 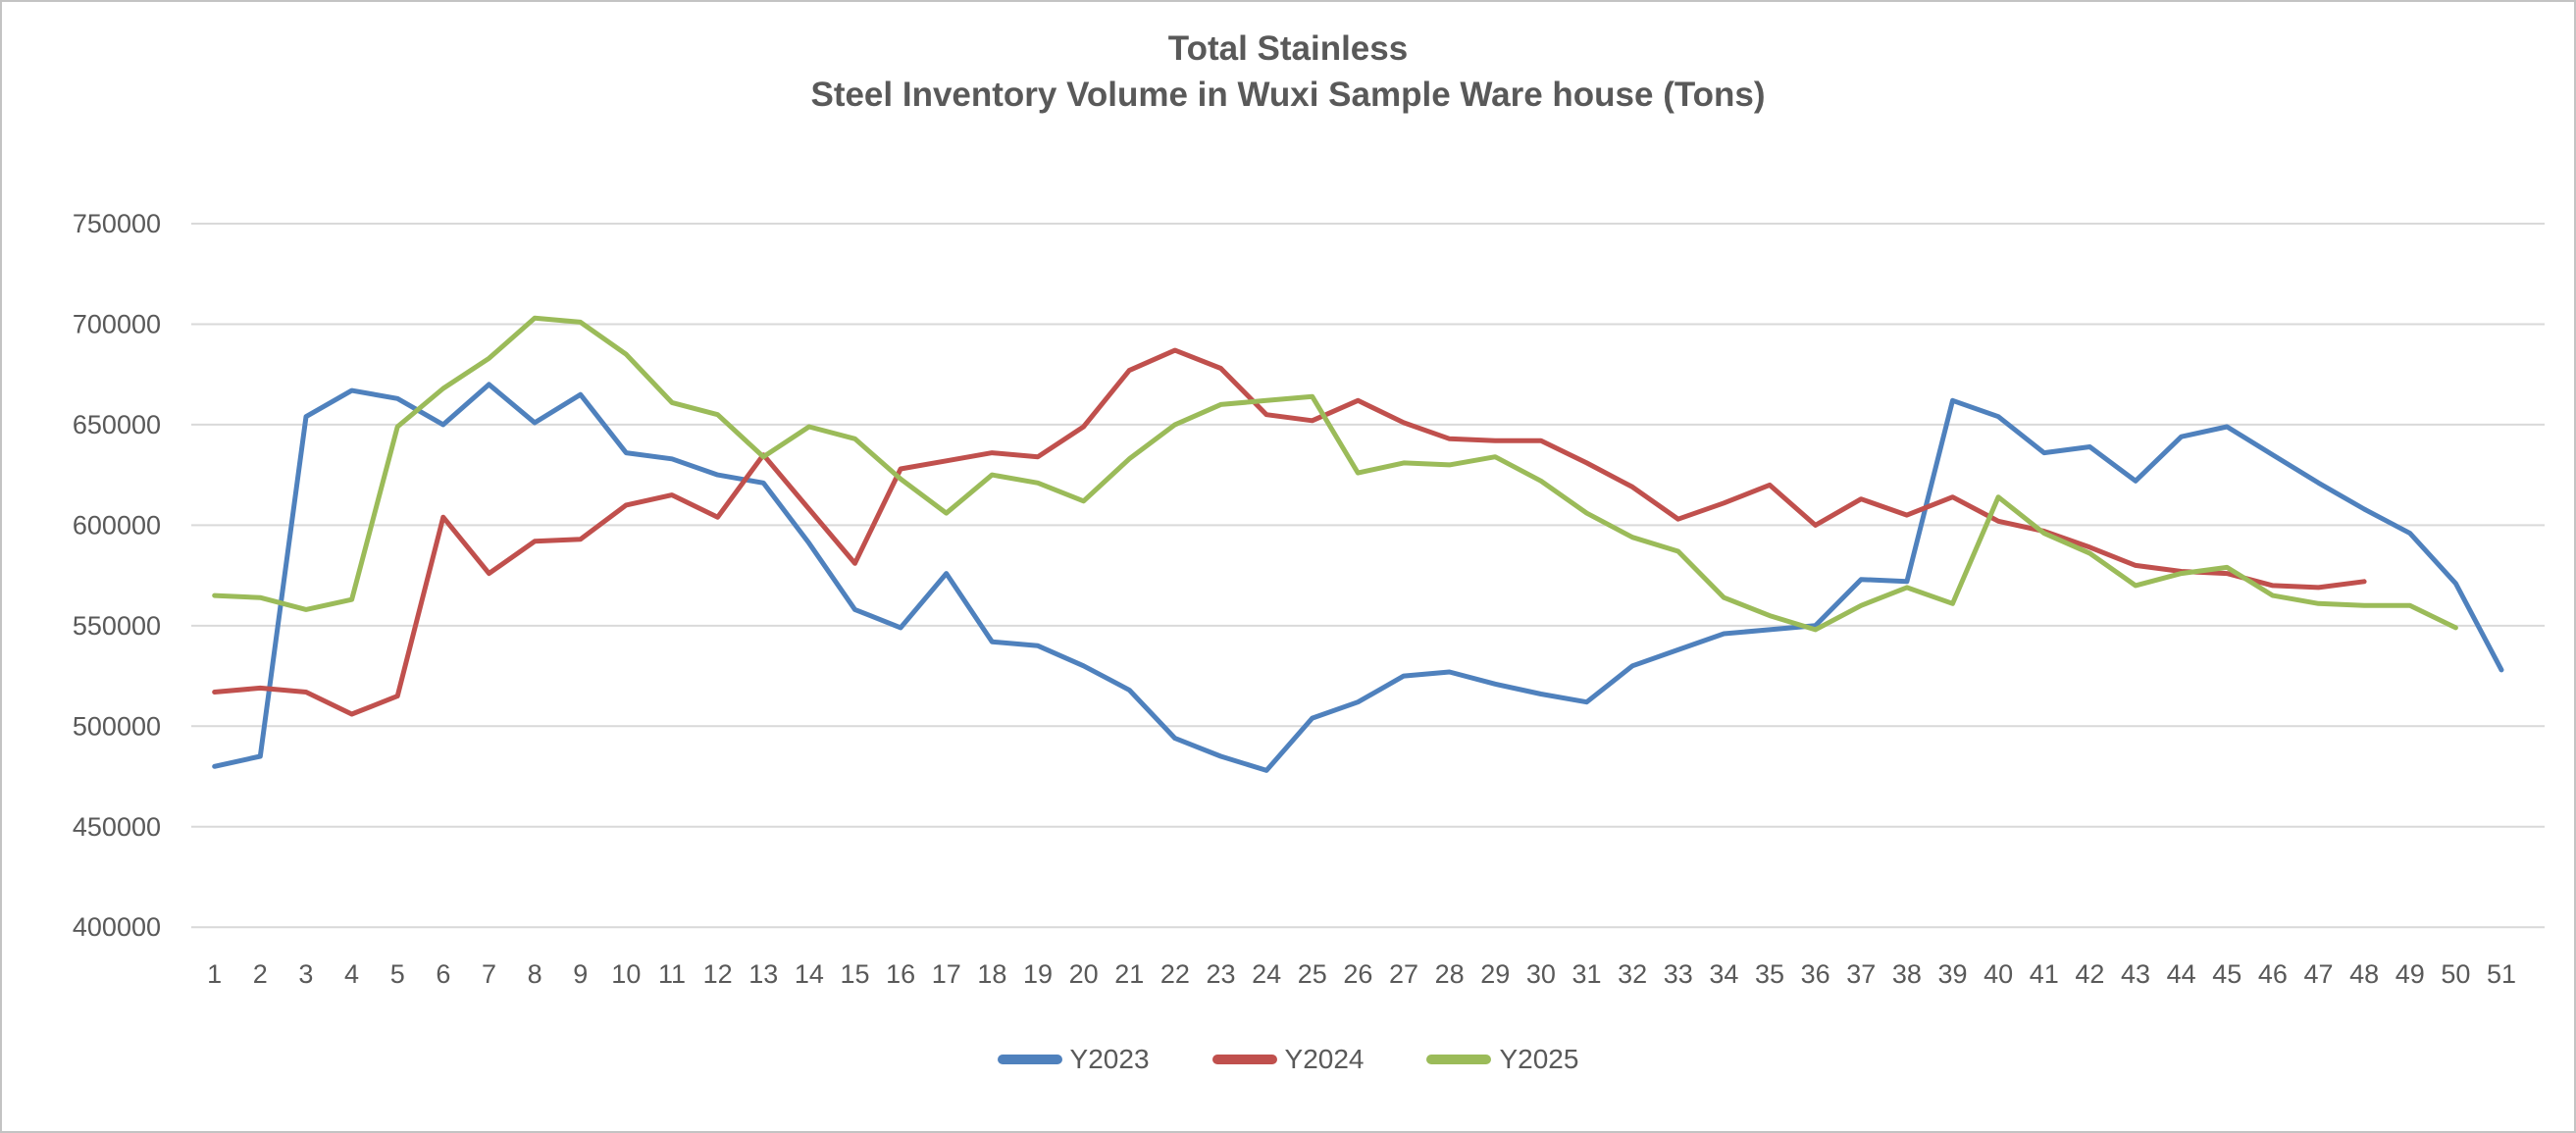 What do you see at coordinates (1769, 974) in the screenshot?
I see `svg-text: 35` at bounding box center [1769, 974].